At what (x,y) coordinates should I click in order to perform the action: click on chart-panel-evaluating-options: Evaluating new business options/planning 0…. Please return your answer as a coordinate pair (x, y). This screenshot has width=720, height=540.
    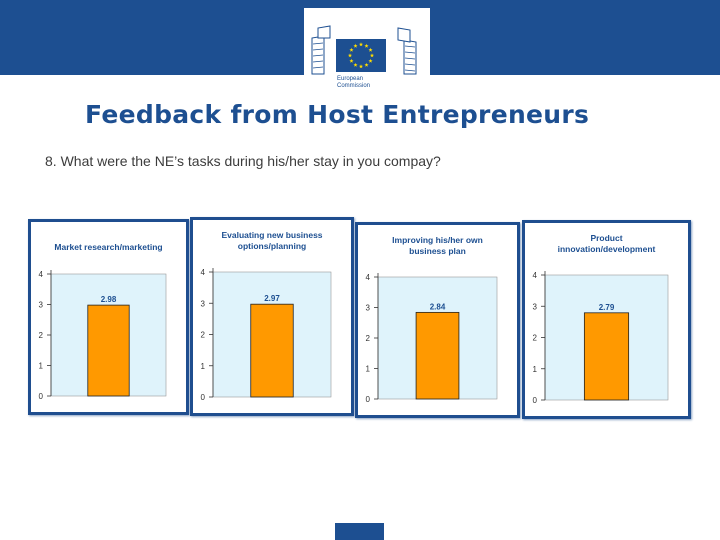
    Looking at the image, I should click on (272, 316).